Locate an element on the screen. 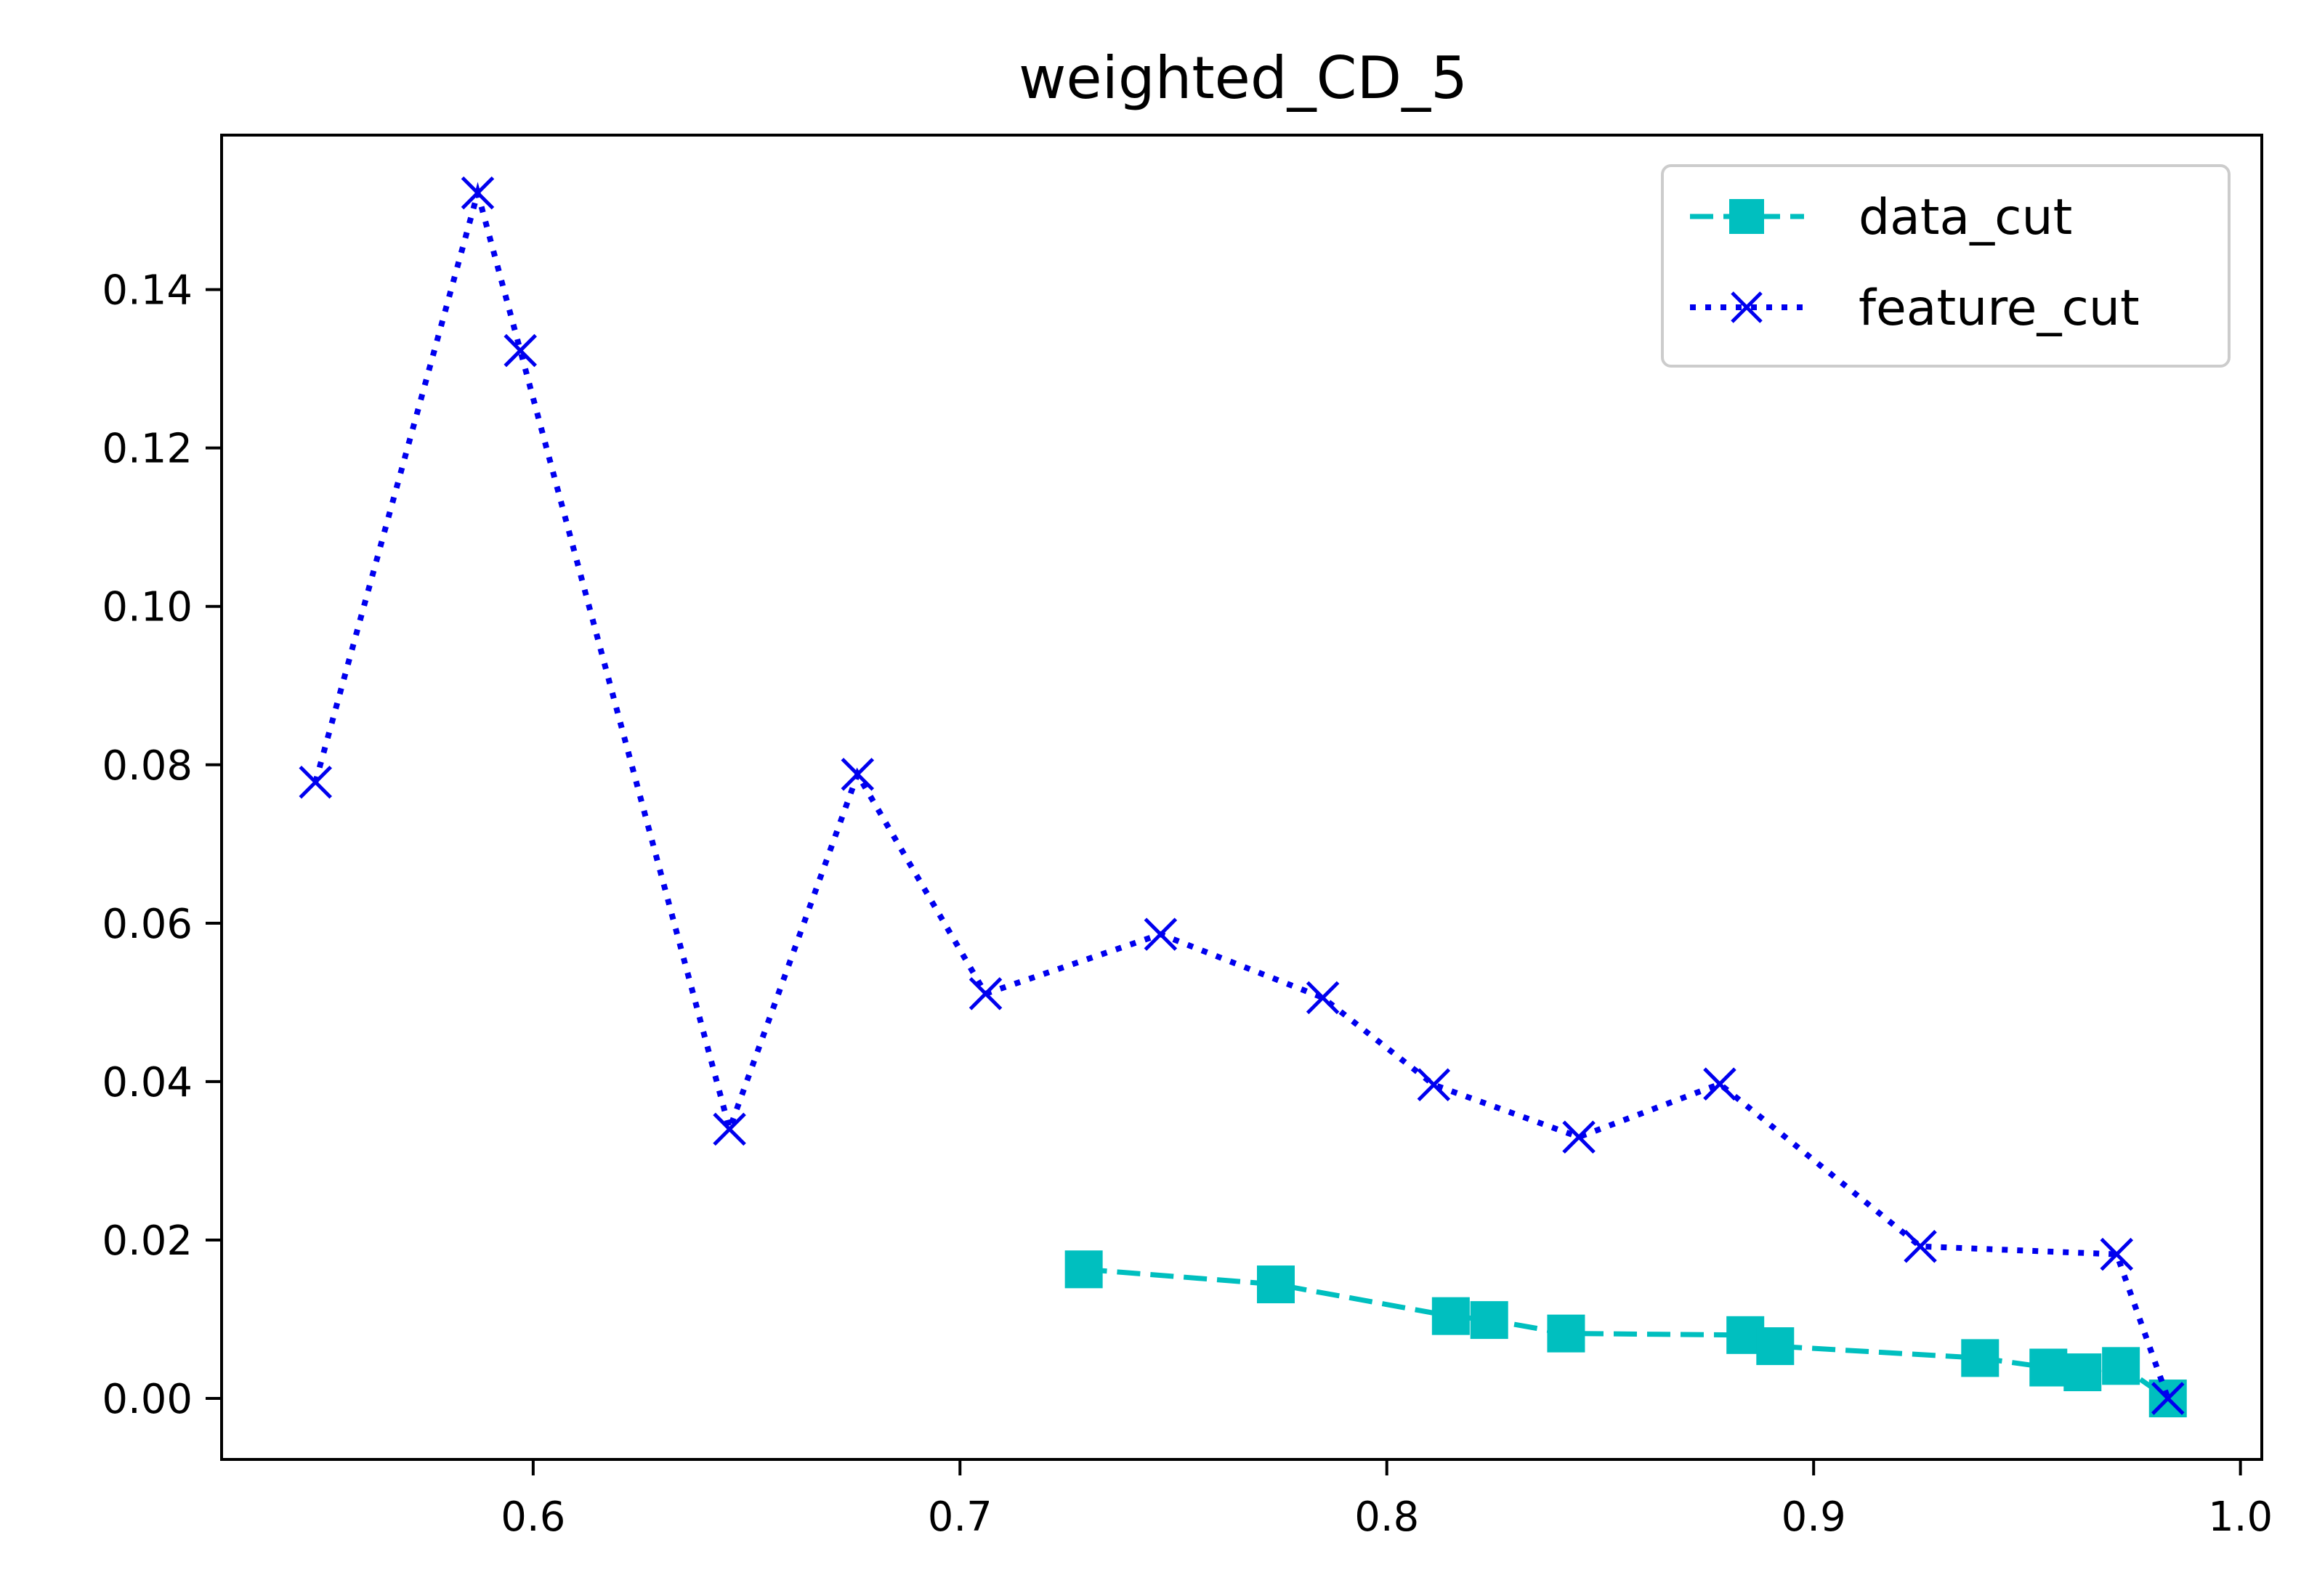  chart-title: weighted_CD_5 is located at coordinates (1243, 78).